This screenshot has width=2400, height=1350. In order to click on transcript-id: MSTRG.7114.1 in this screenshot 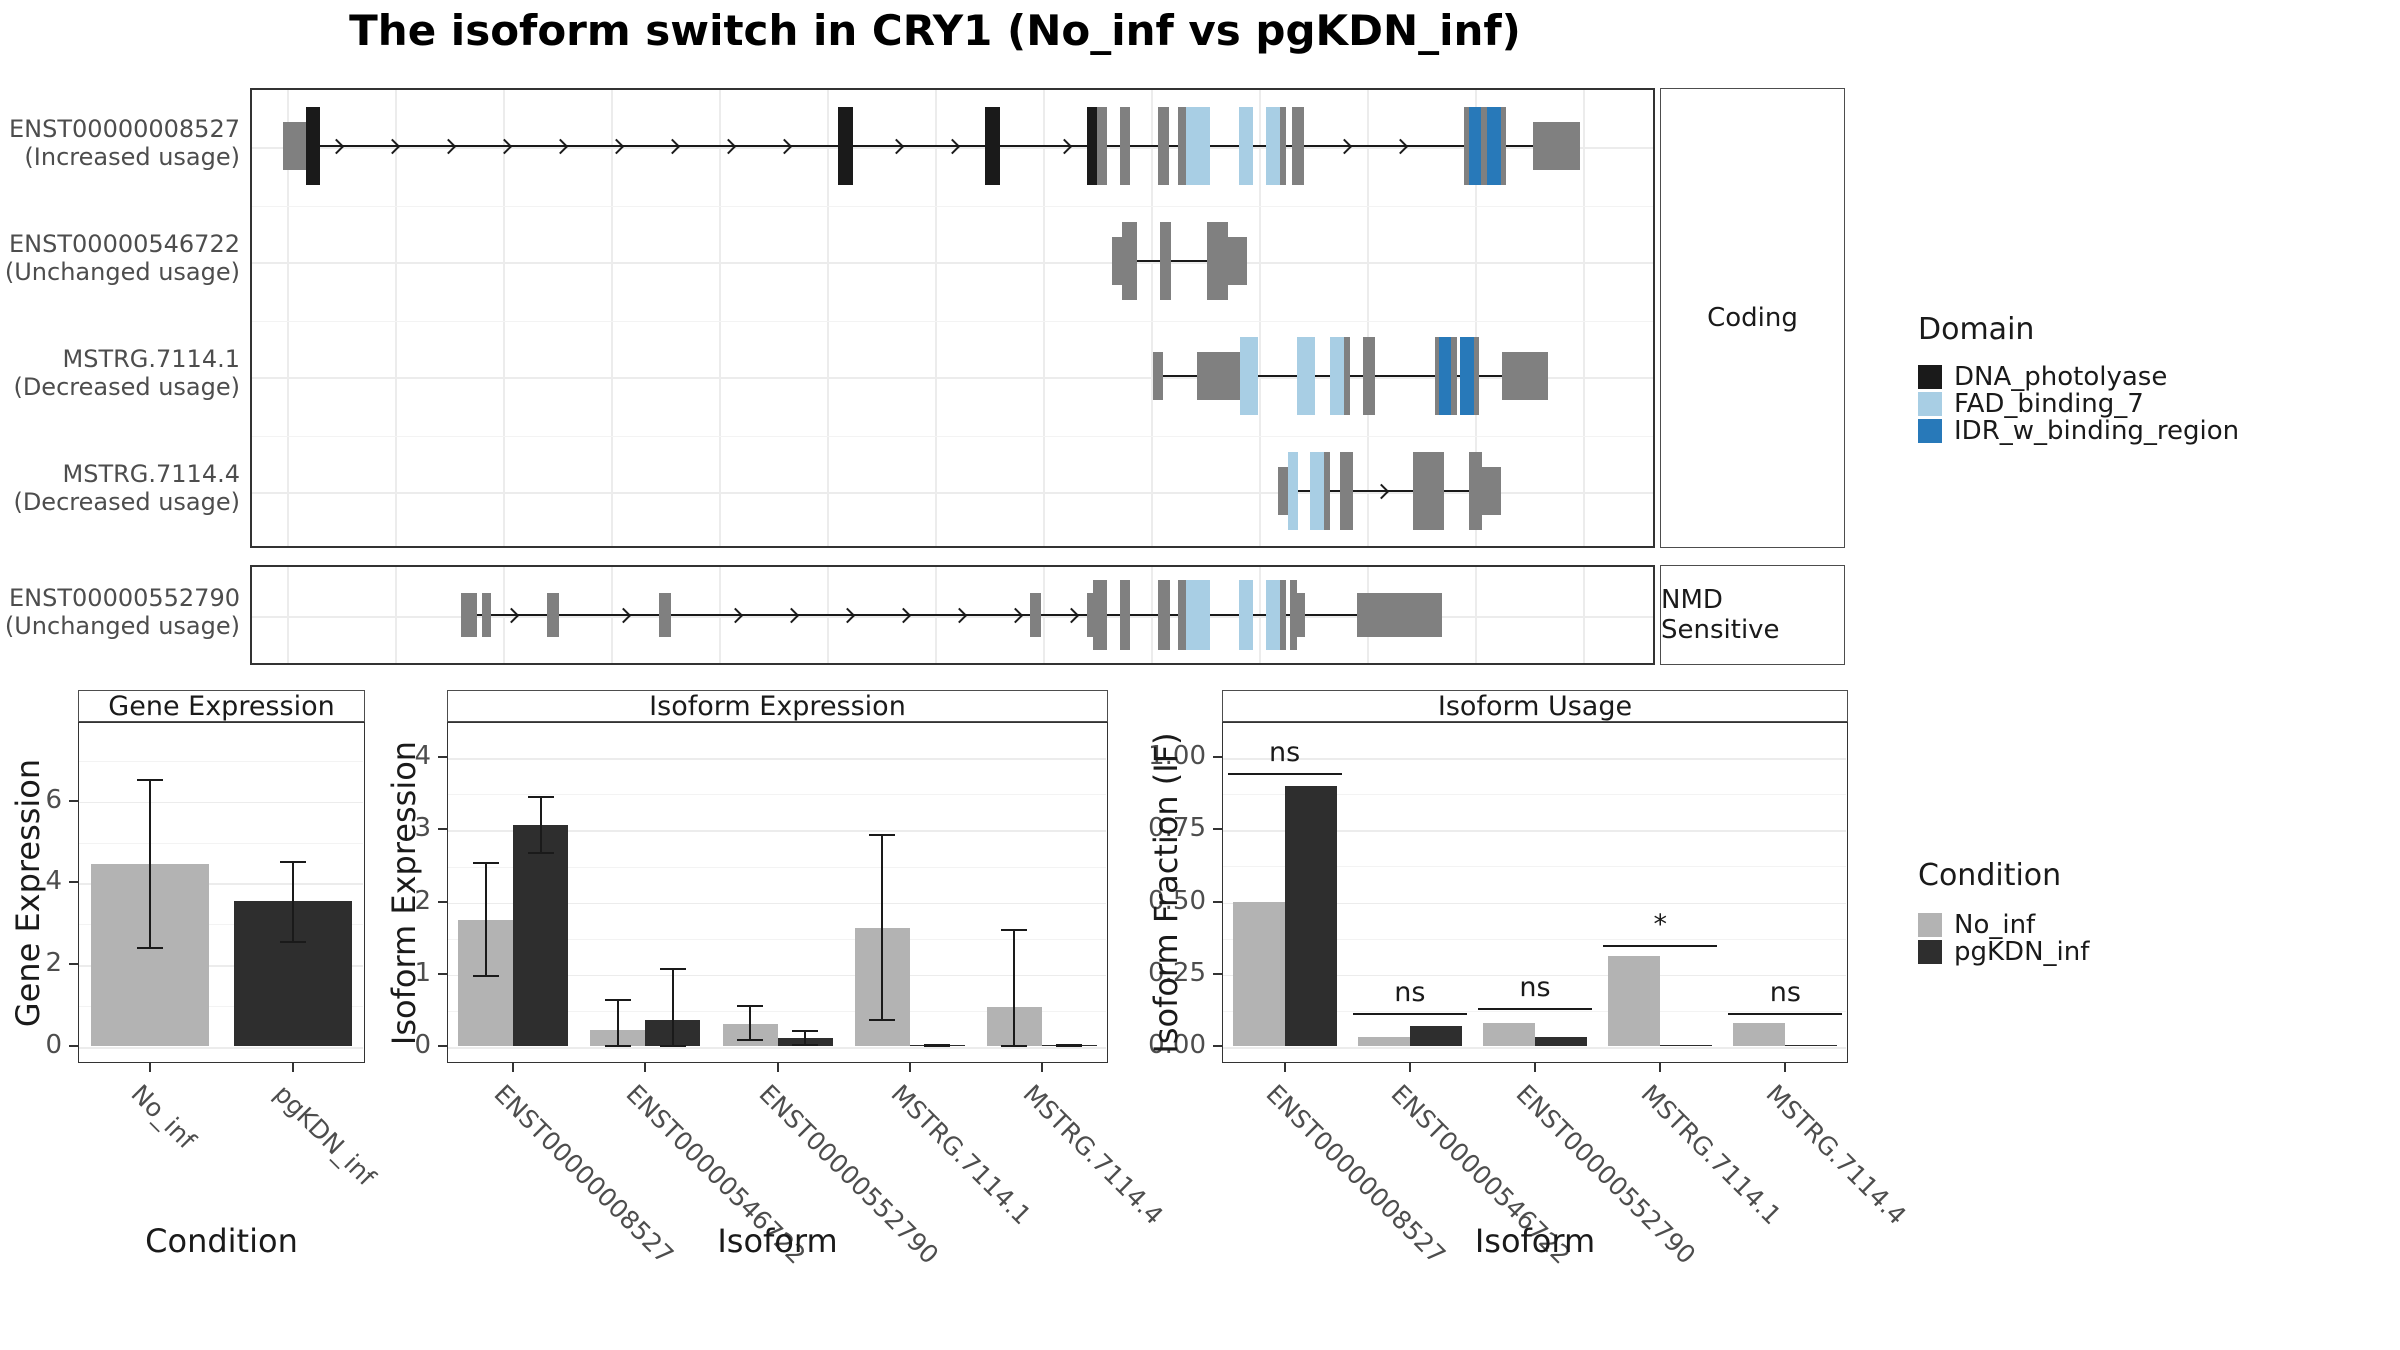, I will do `click(151, 359)`.